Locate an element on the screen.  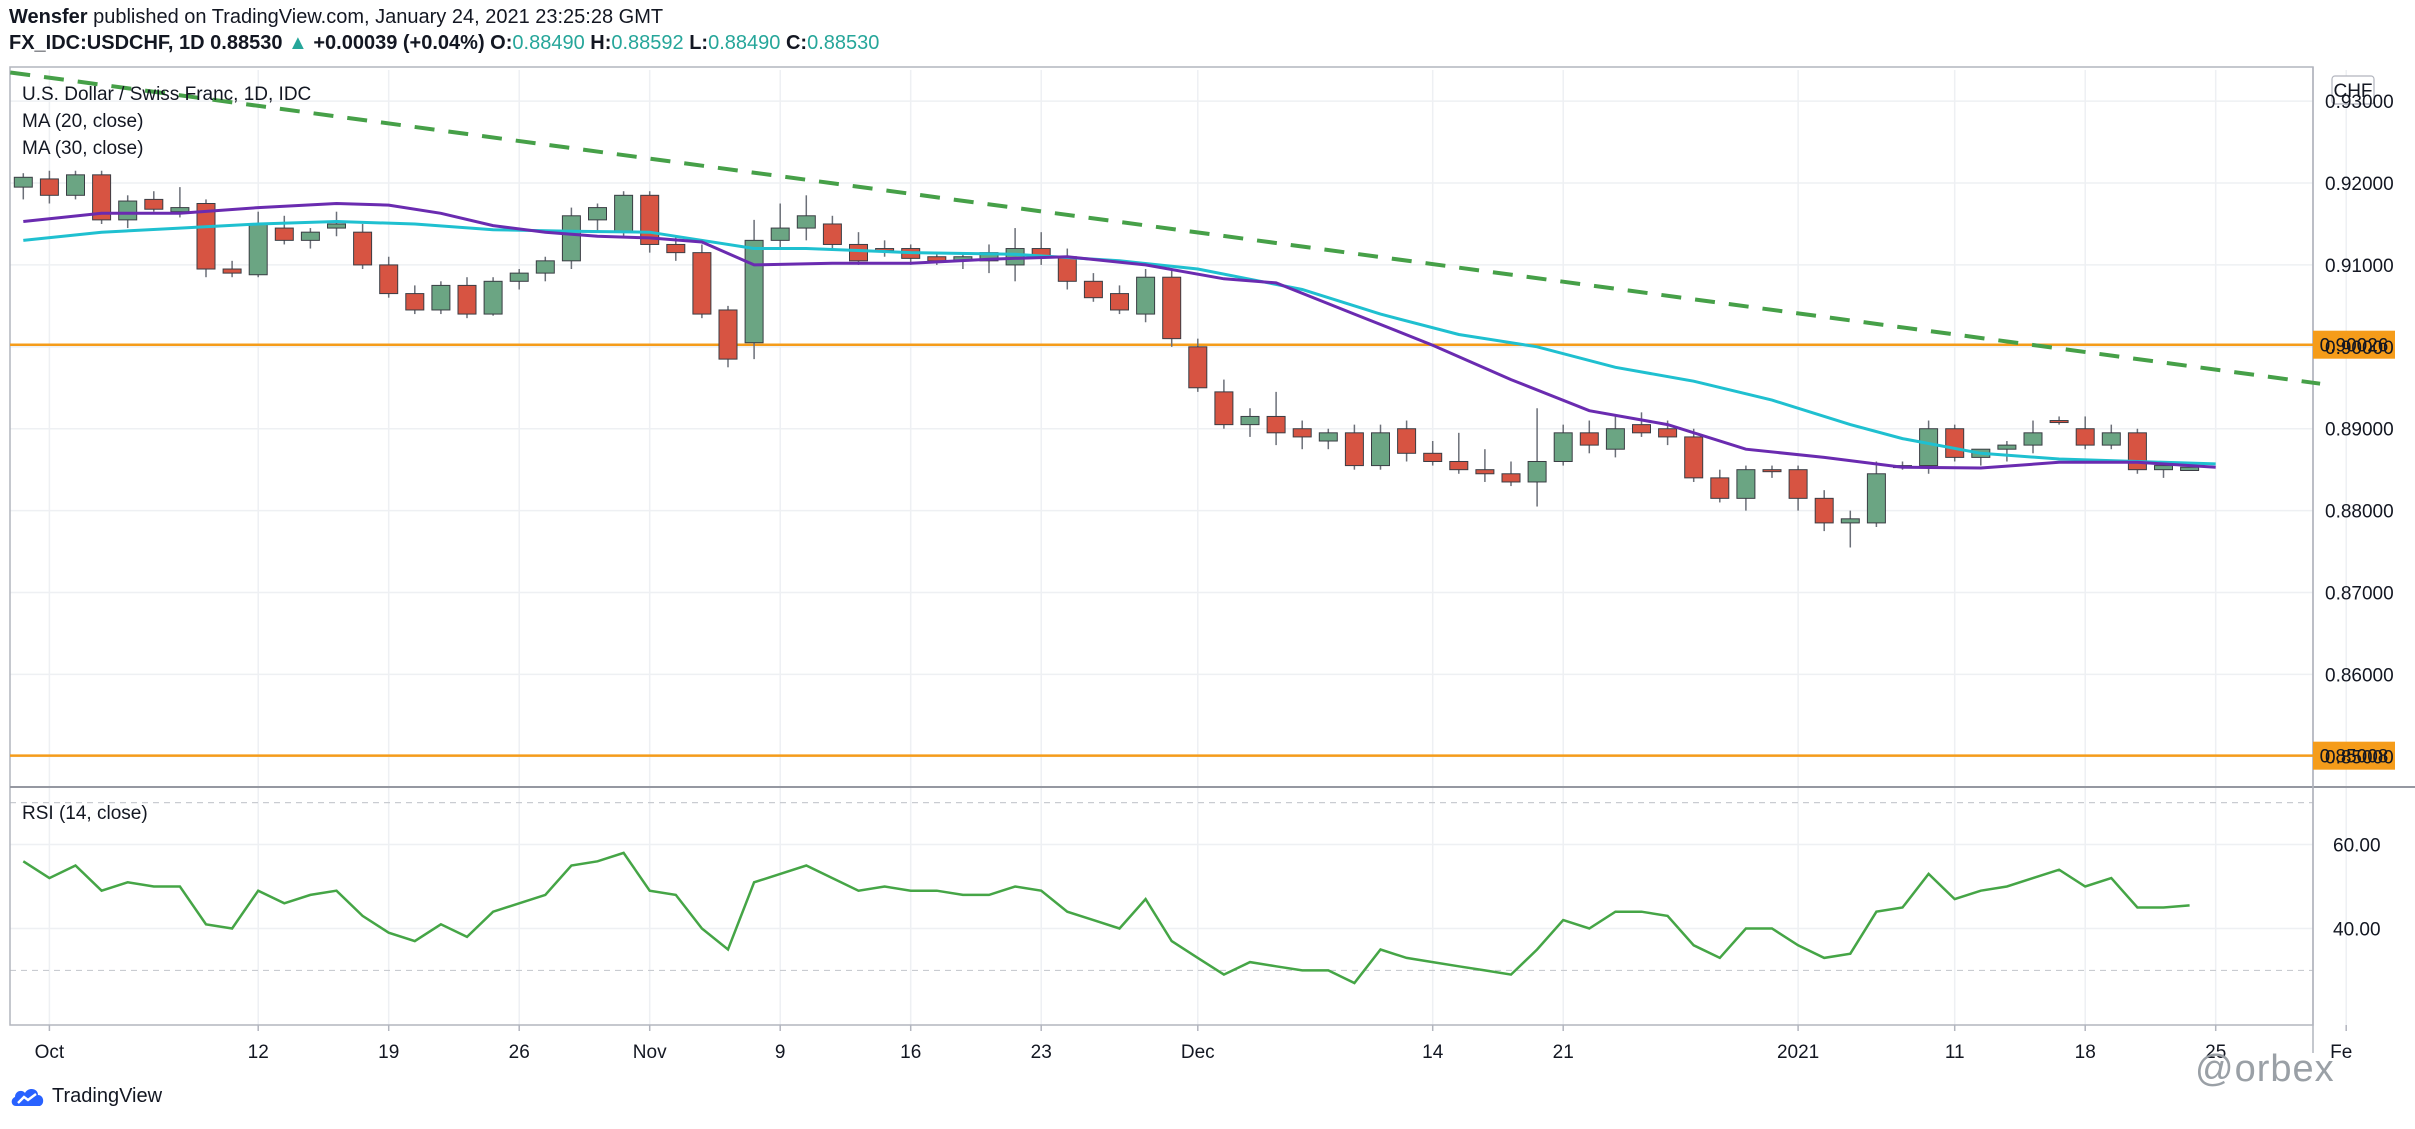
low-label: L: is located at coordinates (699, 43).